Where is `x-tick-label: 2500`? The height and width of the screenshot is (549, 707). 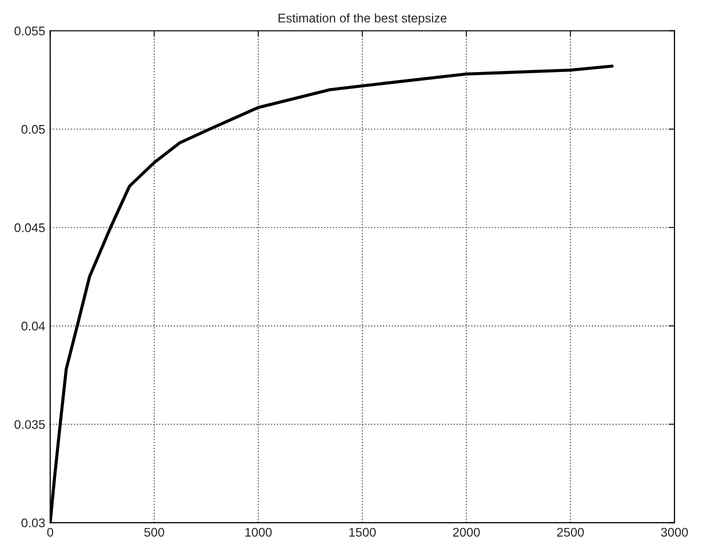 x-tick-label: 2500 is located at coordinates (570, 532).